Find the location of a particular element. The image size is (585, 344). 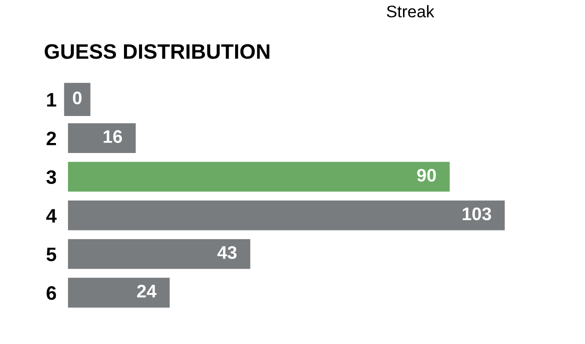

data-label: 43 is located at coordinates (227, 252).